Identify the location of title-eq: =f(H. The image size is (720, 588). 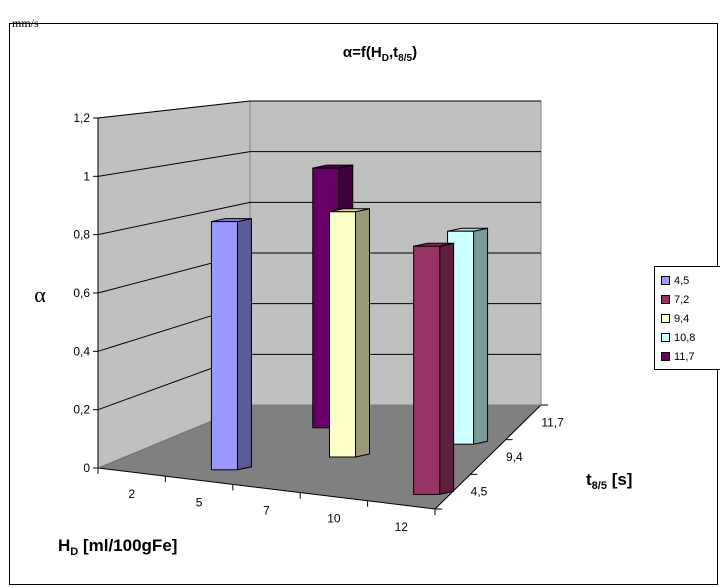
(367, 52).